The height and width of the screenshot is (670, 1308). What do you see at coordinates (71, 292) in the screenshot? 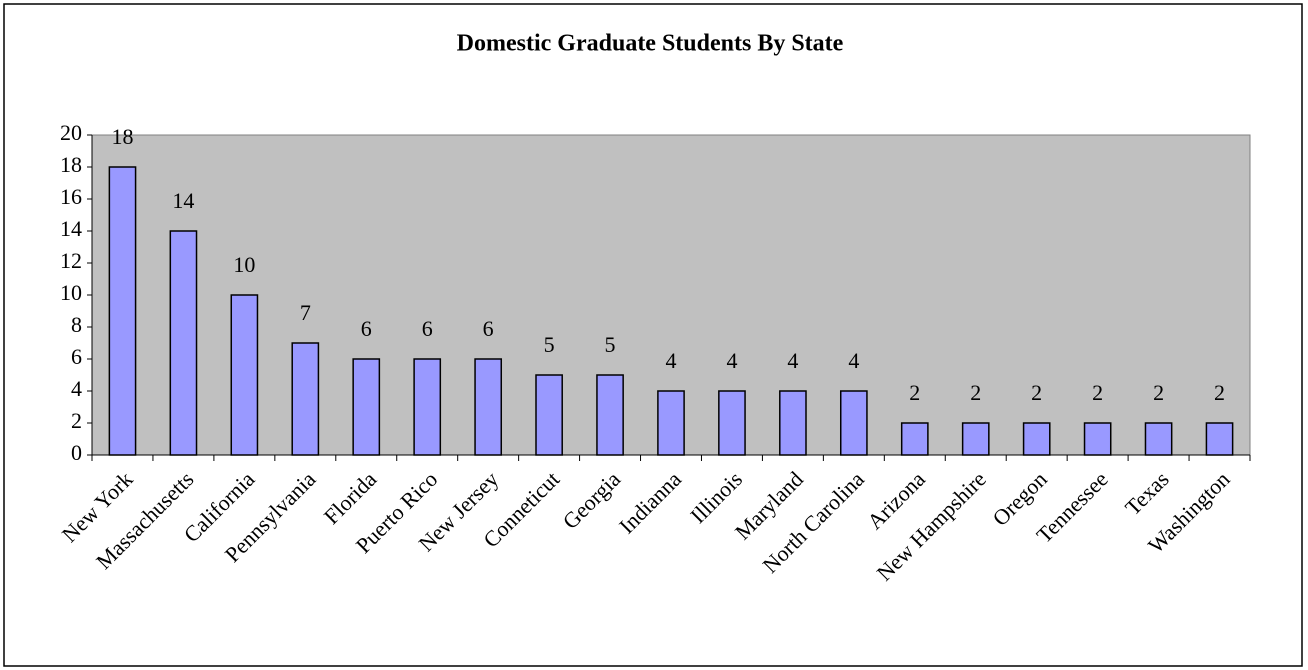
I see `y-tick-label: 10` at bounding box center [71, 292].